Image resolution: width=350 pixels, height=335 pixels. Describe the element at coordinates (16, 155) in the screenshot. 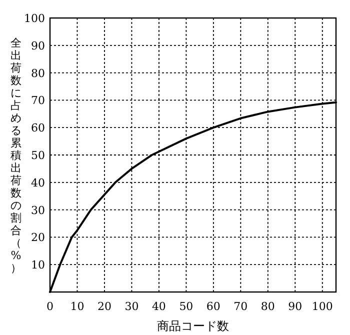

I see `text: 全出荷数に占める累積出荷数の割合（%）` at that location.